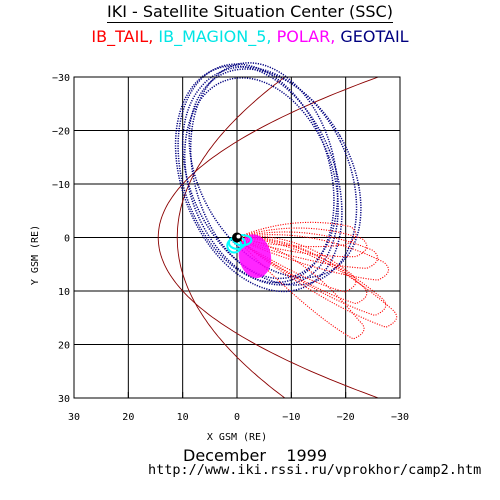 This screenshot has width=500, height=500. Describe the element at coordinates (238, 236) in the screenshot. I see `earth-highlight` at that location.